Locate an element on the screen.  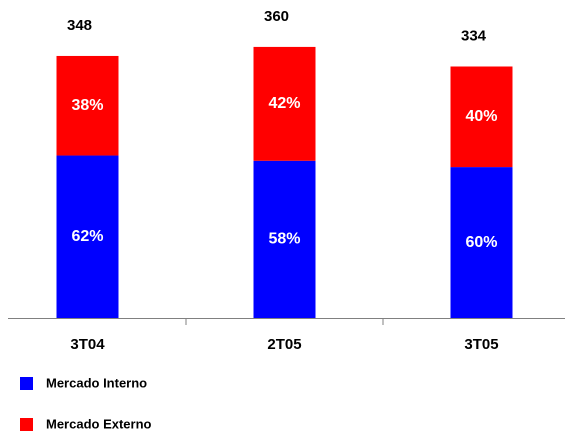
total-label: 360 is located at coordinates (276, 16).